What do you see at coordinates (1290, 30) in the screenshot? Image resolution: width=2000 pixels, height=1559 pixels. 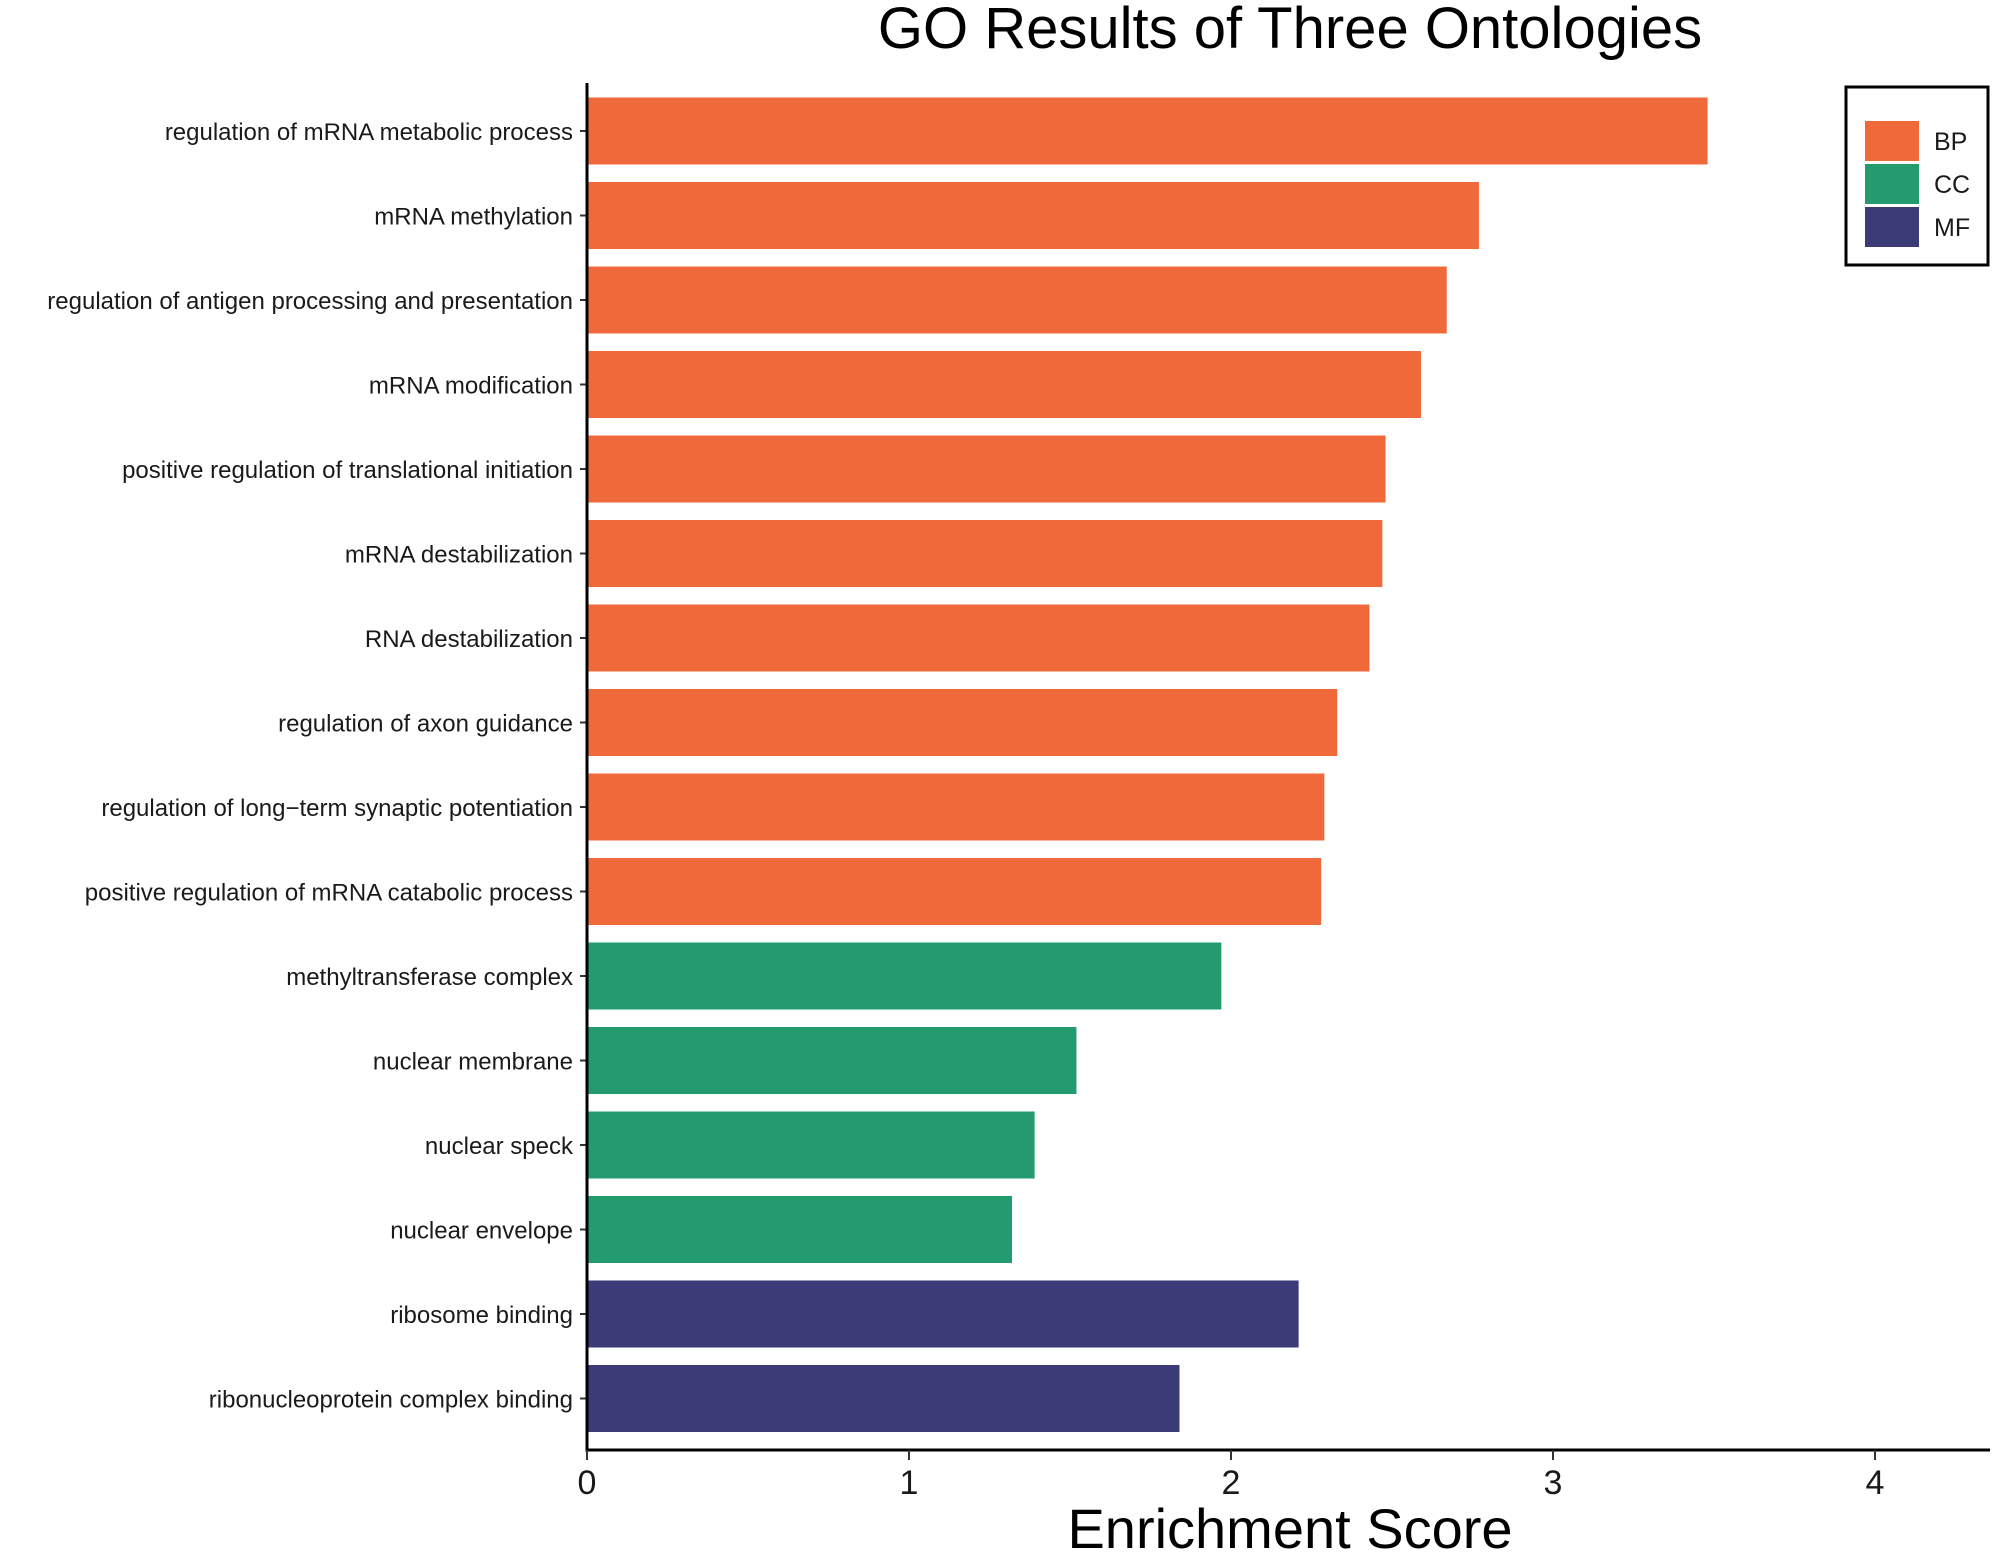 I see `chart-title: GO Results of Three Ontologies` at bounding box center [1290, 30].